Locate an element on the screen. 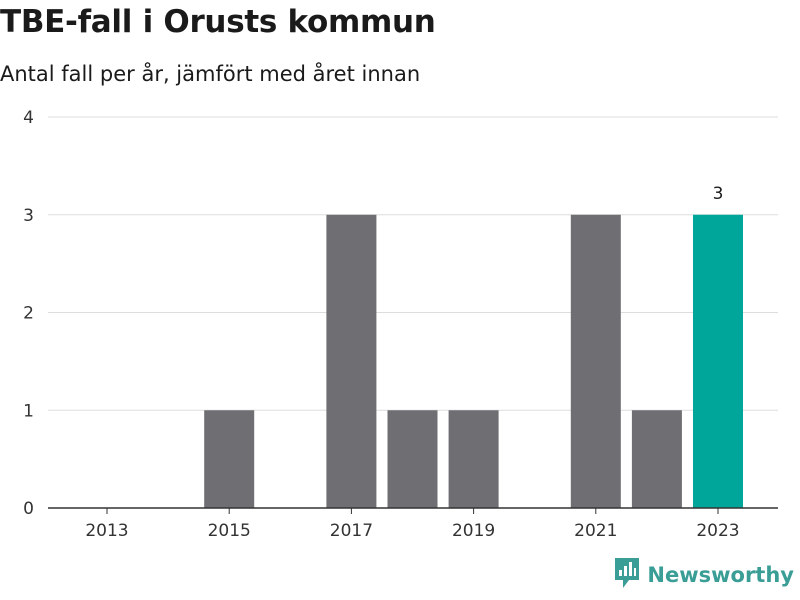 Image resolution: width=800 pixels, height=600 pixels. x-tick-label-2017: 2017 is located at coordinates (351, 531).